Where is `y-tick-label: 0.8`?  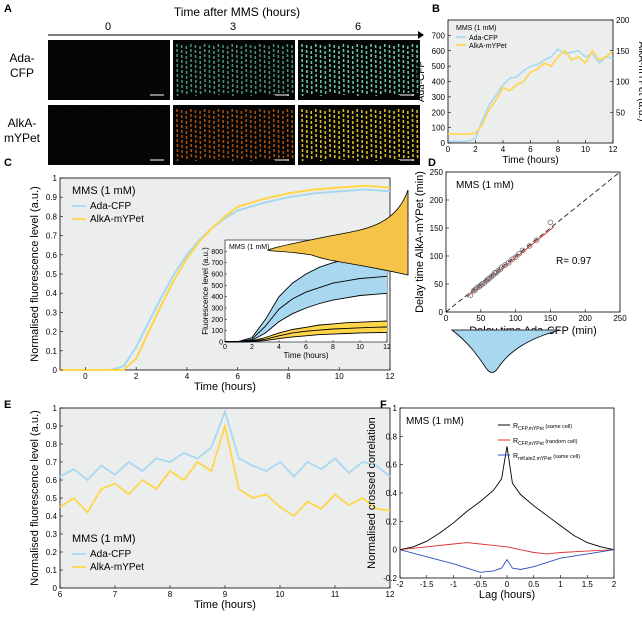
y-tick-label: 0.8 is located at coordinates (52, 444).